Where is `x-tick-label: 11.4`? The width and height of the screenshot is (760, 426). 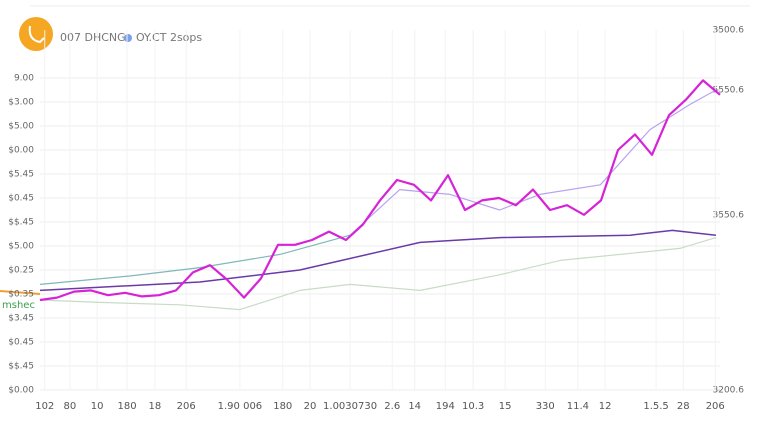
x-tick-label: 11.4 is located at coordinates (578, 406).